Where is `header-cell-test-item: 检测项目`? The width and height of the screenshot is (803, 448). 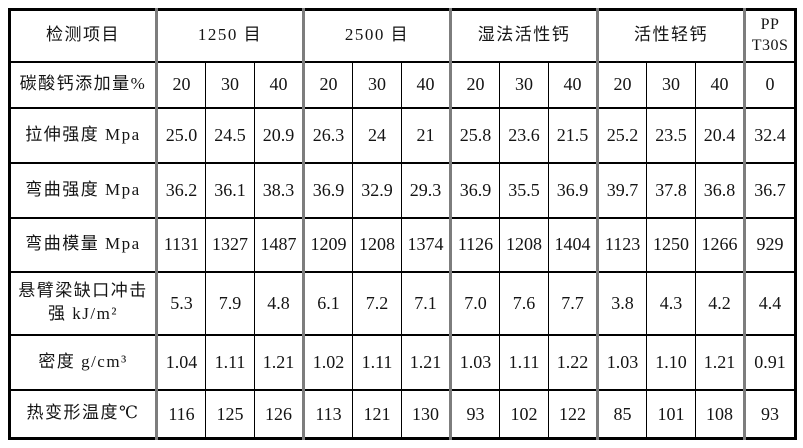 header-cell-test-item: 检测项目 is located at coordinates (83, 35).